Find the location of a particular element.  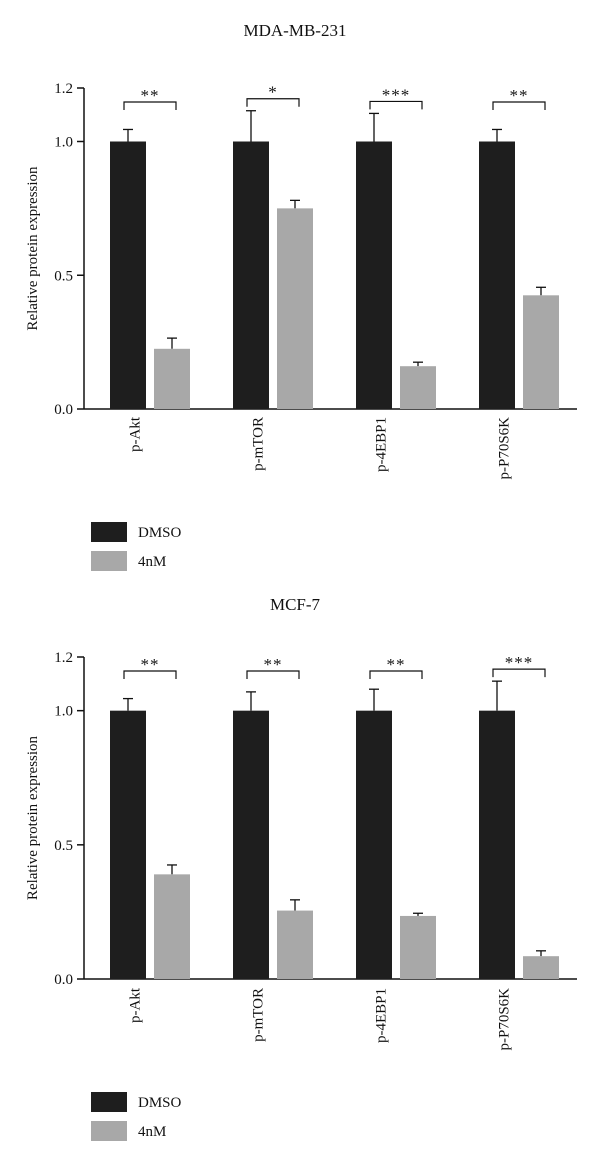

chart-title: MCF-7 is located at coordinates (295, 604).